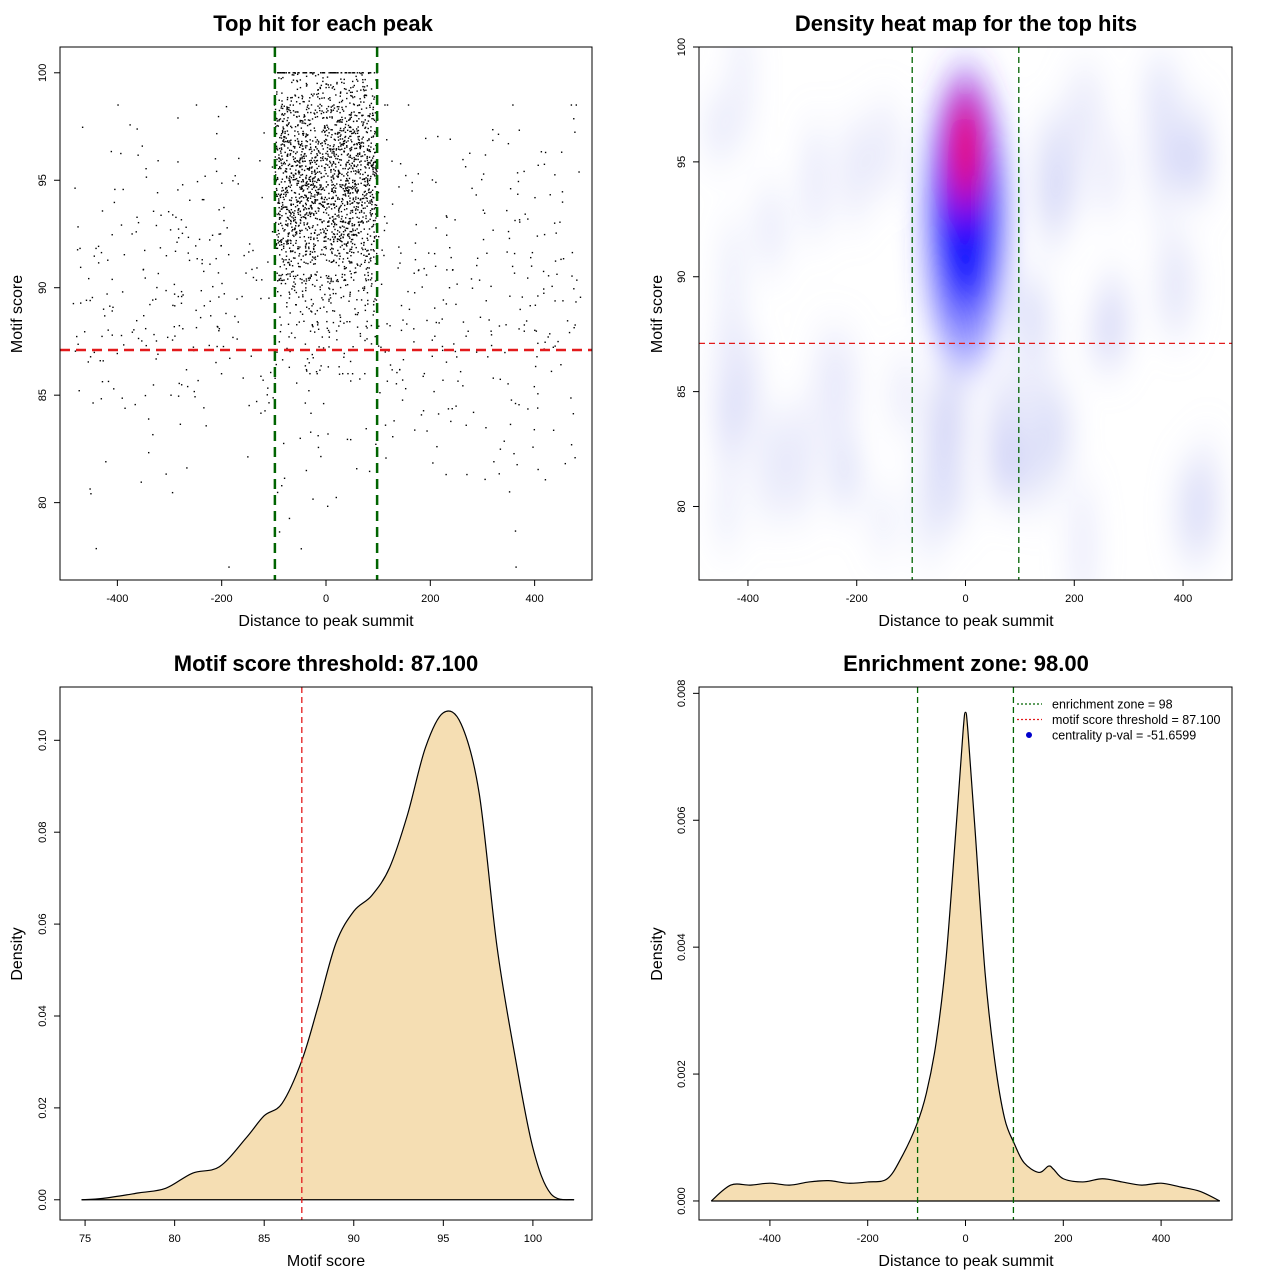 Image resolution: width=1280 pixels, height=1280 pixels. What do you see at coordinates (966, 663) in the screenshot?
I see `distance-density-title: Enrichment zone: 98.00` at bounding box center [966, 663].